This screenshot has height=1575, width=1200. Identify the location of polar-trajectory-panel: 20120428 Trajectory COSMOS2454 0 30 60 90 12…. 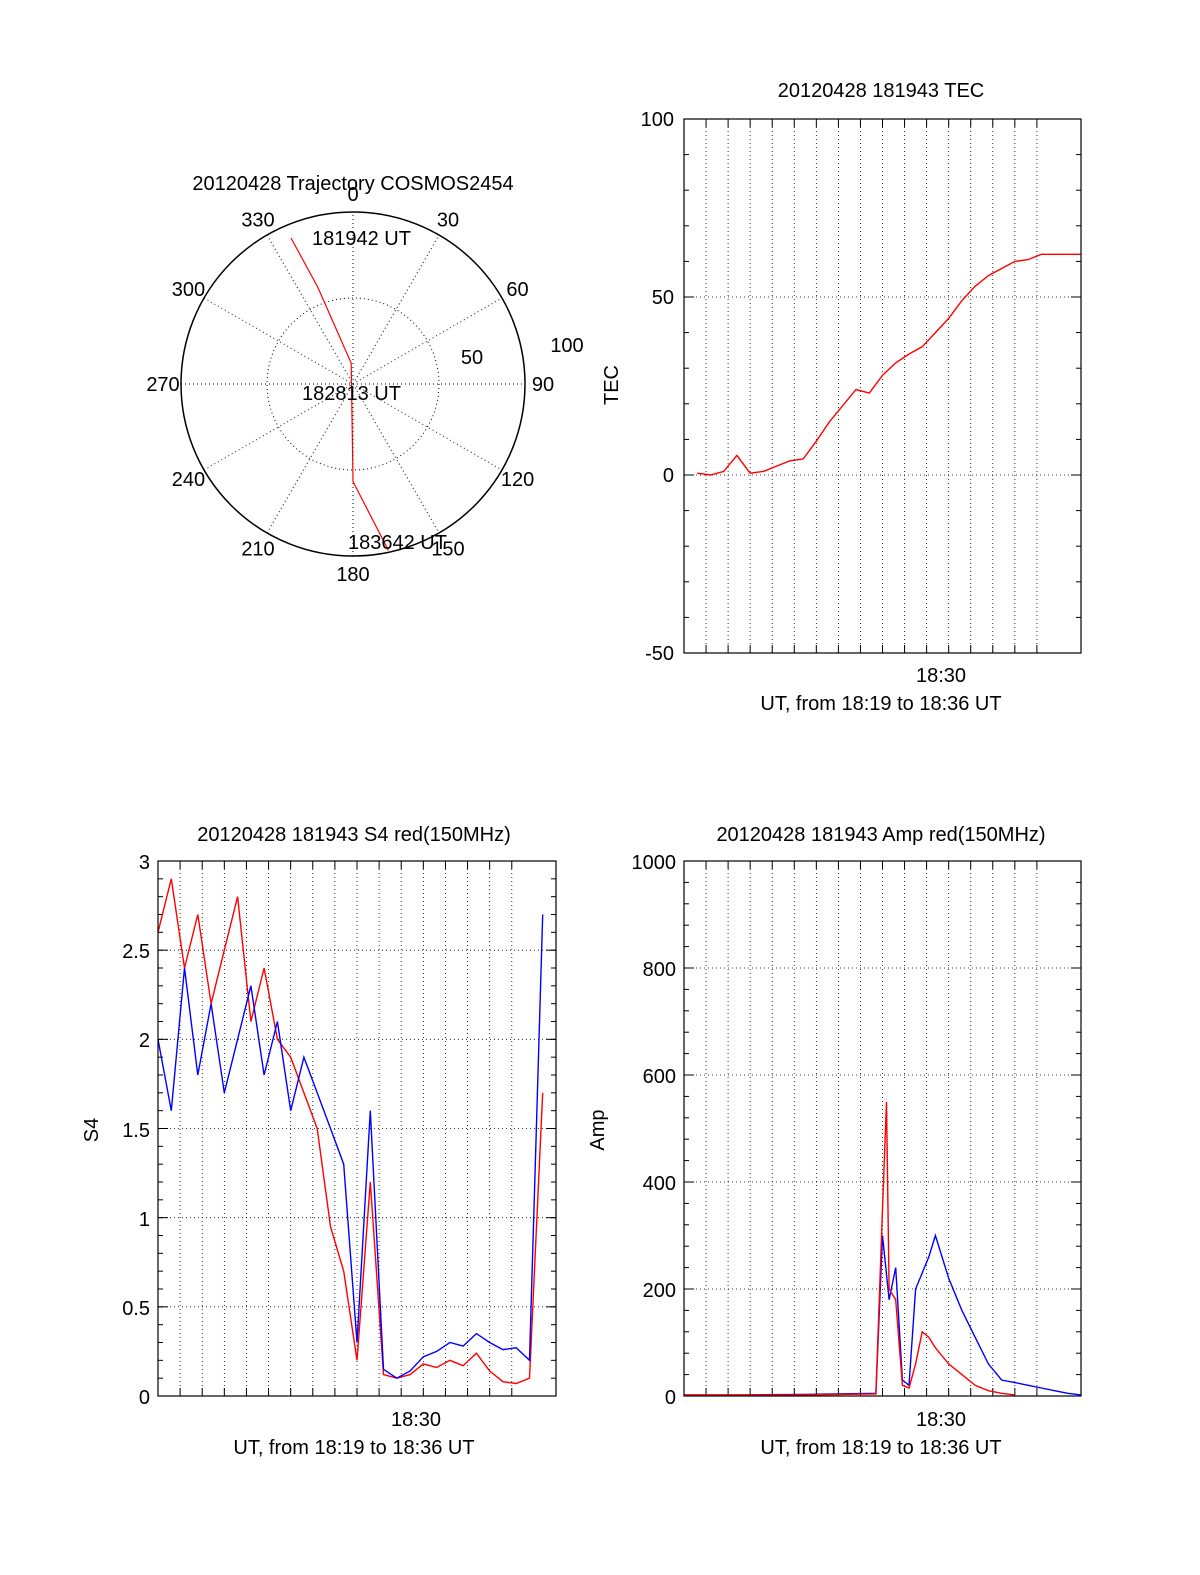
(364, 379).